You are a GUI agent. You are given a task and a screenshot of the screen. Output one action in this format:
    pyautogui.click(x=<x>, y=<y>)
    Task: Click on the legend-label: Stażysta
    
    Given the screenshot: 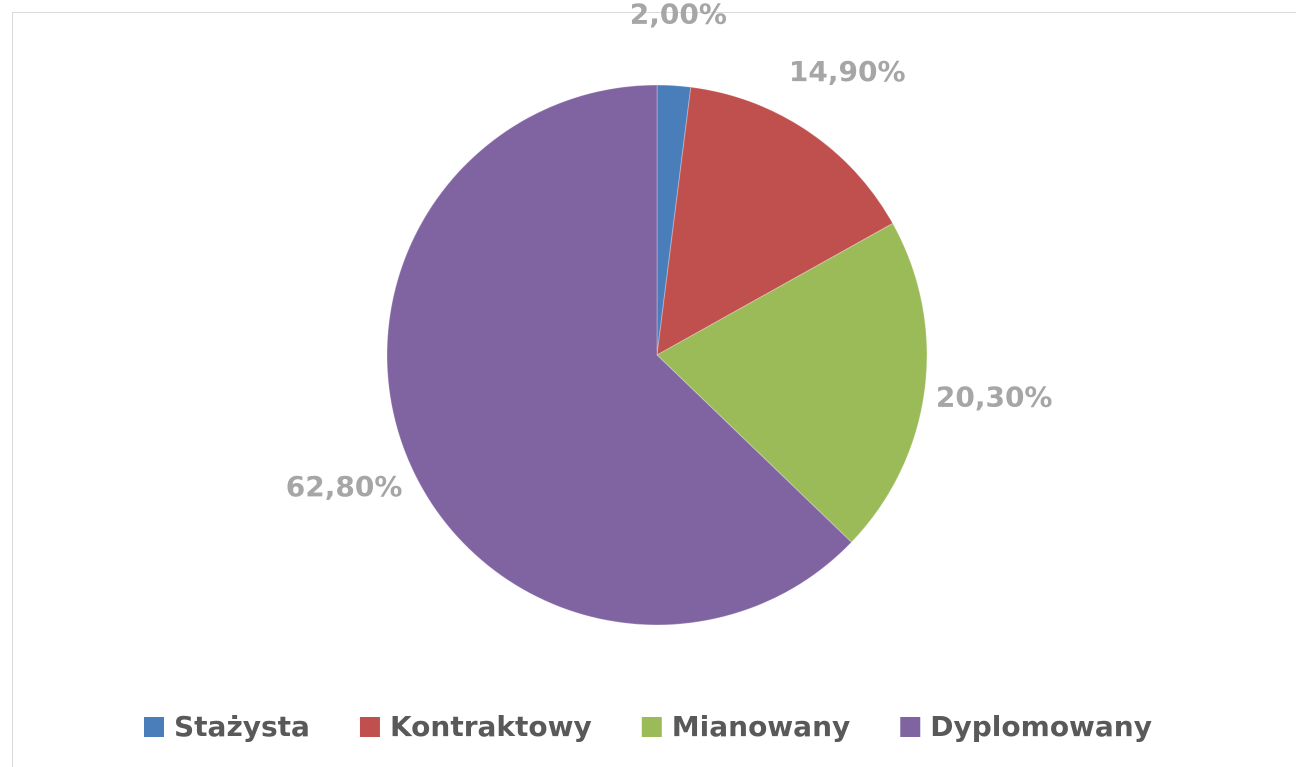 What is the action you would take?
    pyautogui.click(x=242, y=726)
    